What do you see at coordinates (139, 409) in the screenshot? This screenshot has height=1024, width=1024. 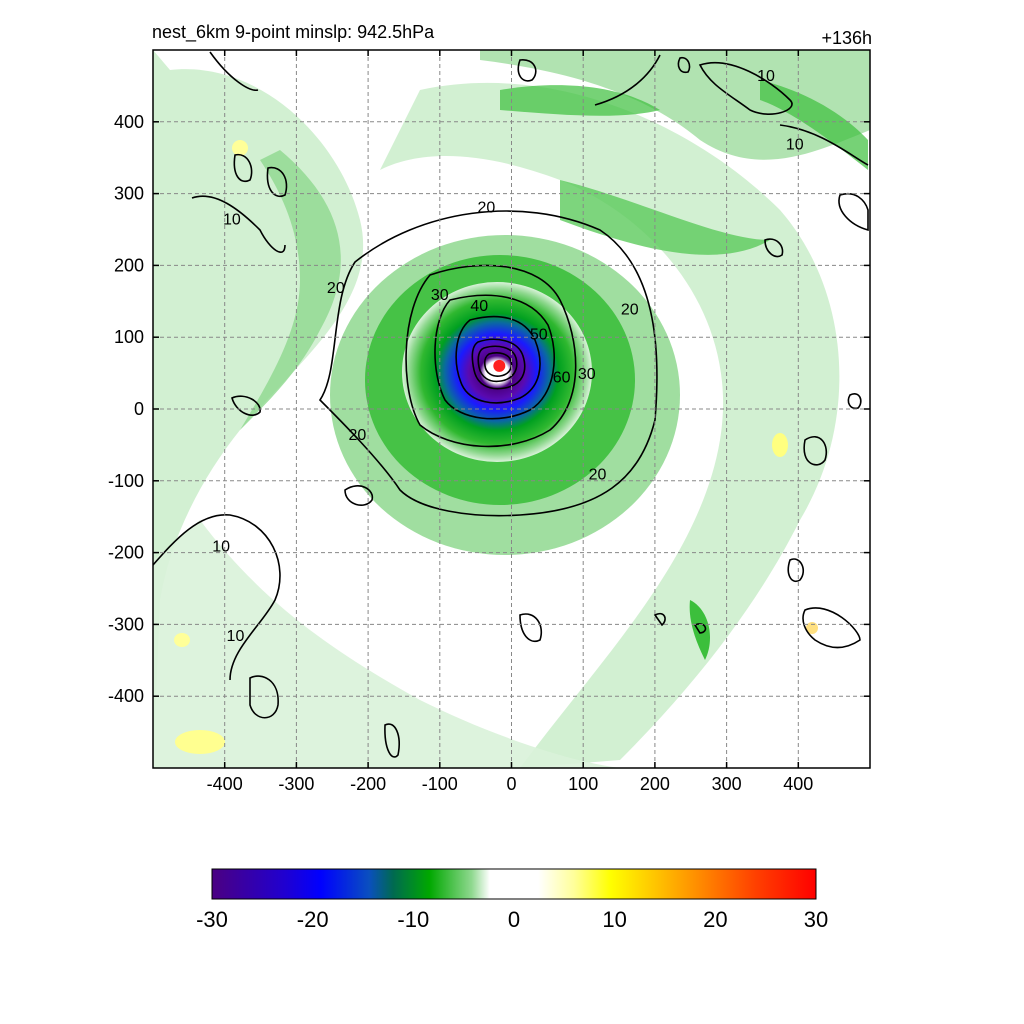 I see `y-tick-label: 0` at bounding box center [139, 409].